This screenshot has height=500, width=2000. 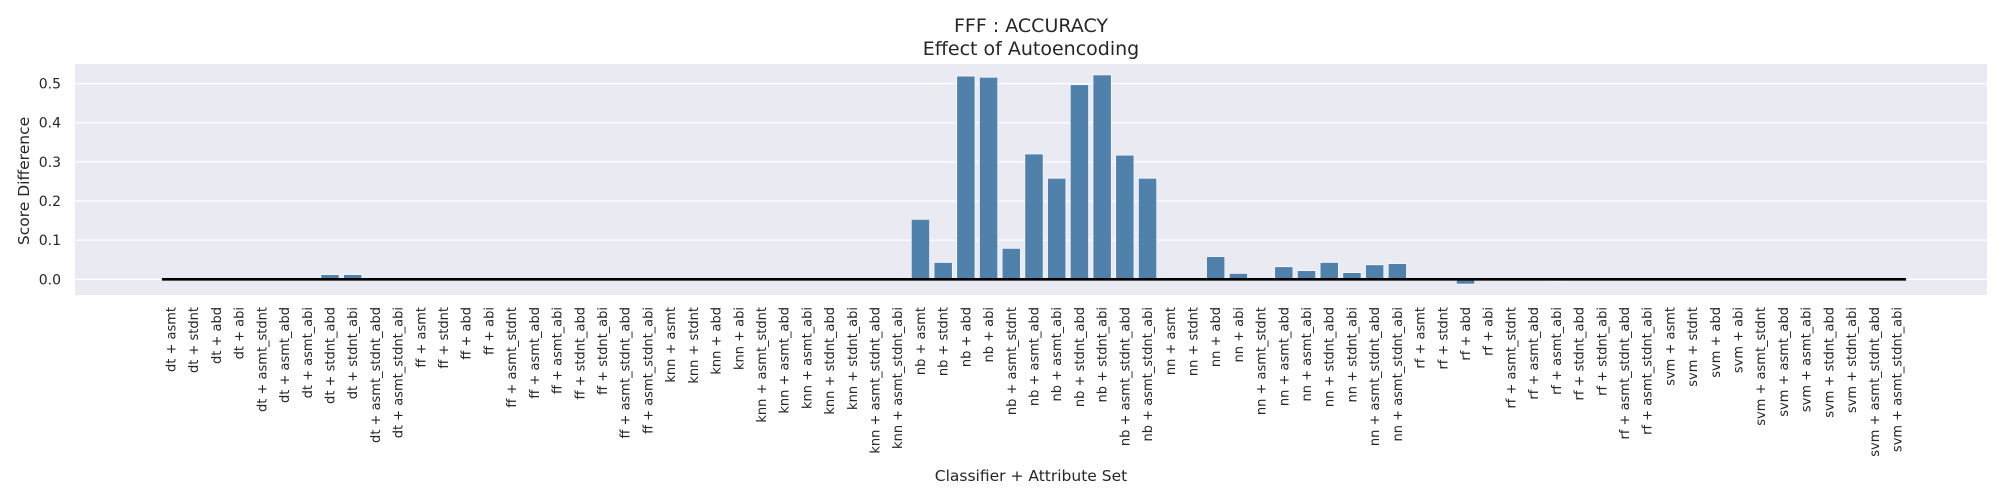 What do you see at coordinates (853, 358) in the screenshot?
I see `x-tick-label: knn + stdnt_abi` at bounding box center [853, 358].